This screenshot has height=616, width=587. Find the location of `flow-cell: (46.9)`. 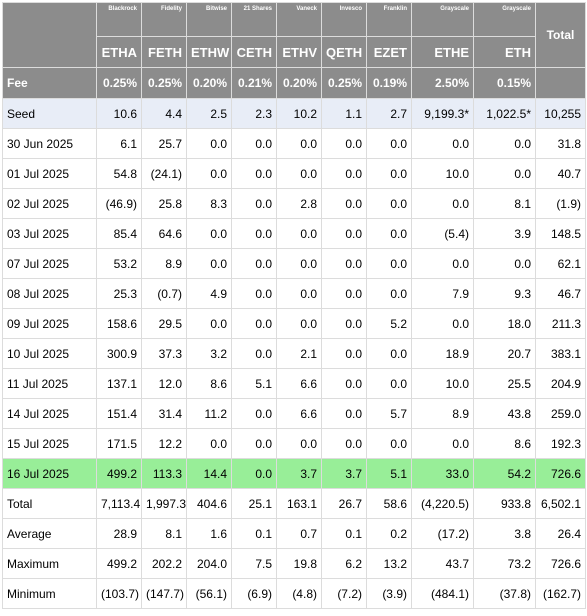

flow-cell: (46.9) is located at coordinates (119, 203).